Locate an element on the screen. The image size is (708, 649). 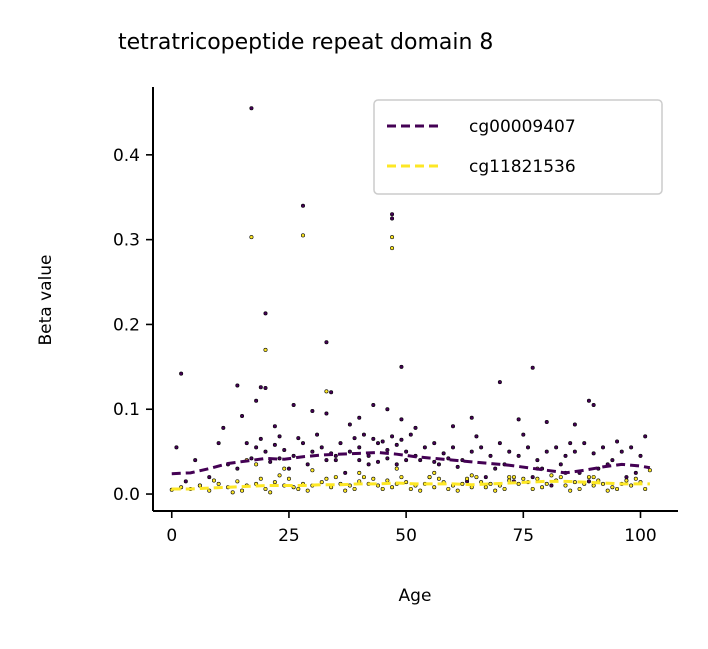
chart-title: tetratricopeptide repeat domain 8 is located at coordinates (306, 42).